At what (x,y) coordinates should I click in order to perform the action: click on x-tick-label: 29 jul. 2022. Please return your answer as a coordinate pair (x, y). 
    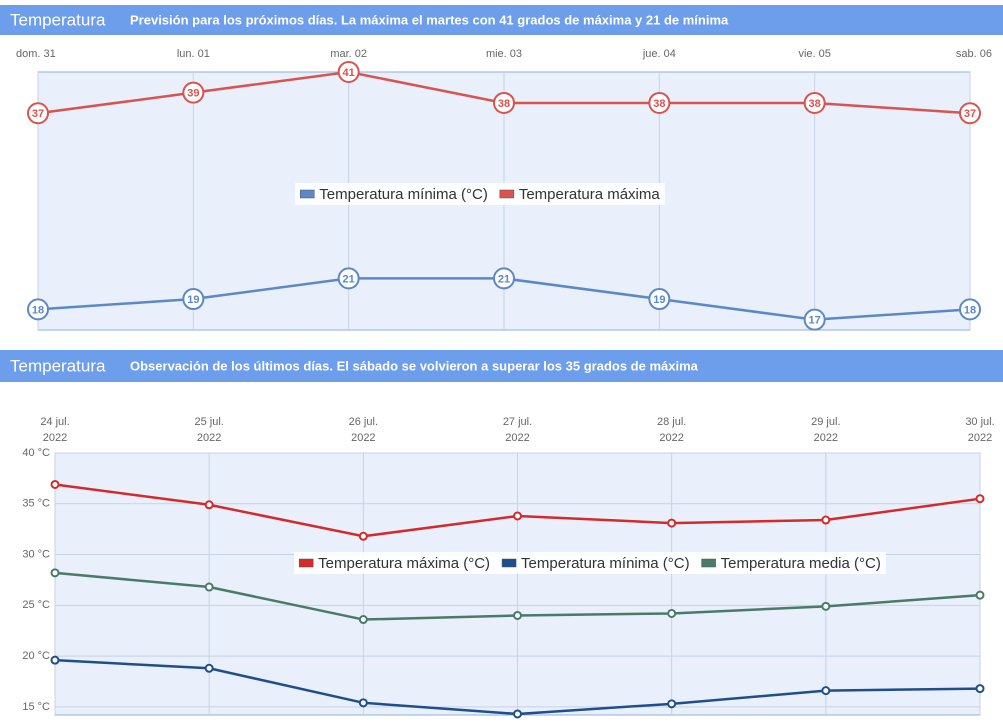
    Looking at the image, I should click on (826, 430).